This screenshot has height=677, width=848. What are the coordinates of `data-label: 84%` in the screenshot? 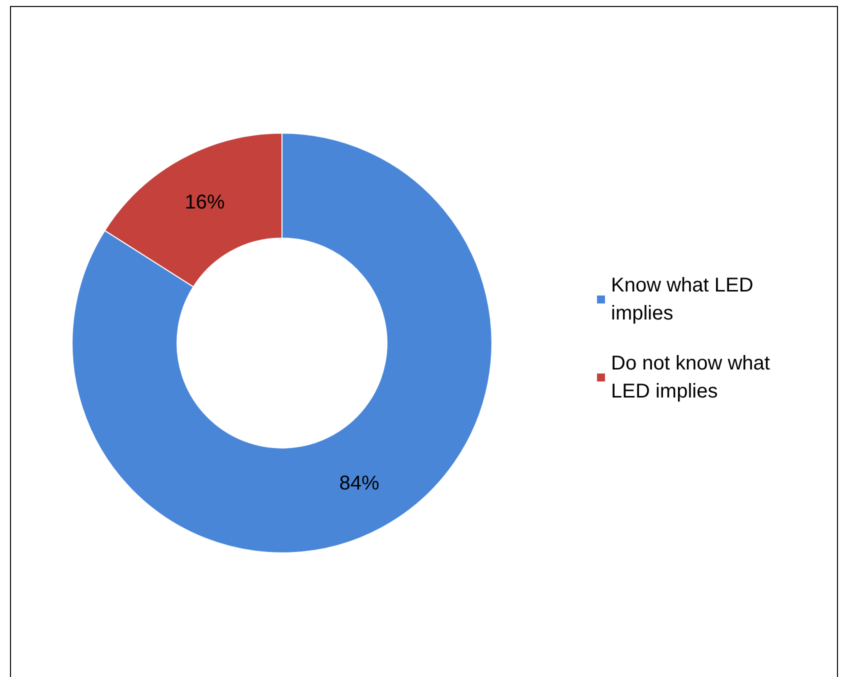 It's located at (359, 483).